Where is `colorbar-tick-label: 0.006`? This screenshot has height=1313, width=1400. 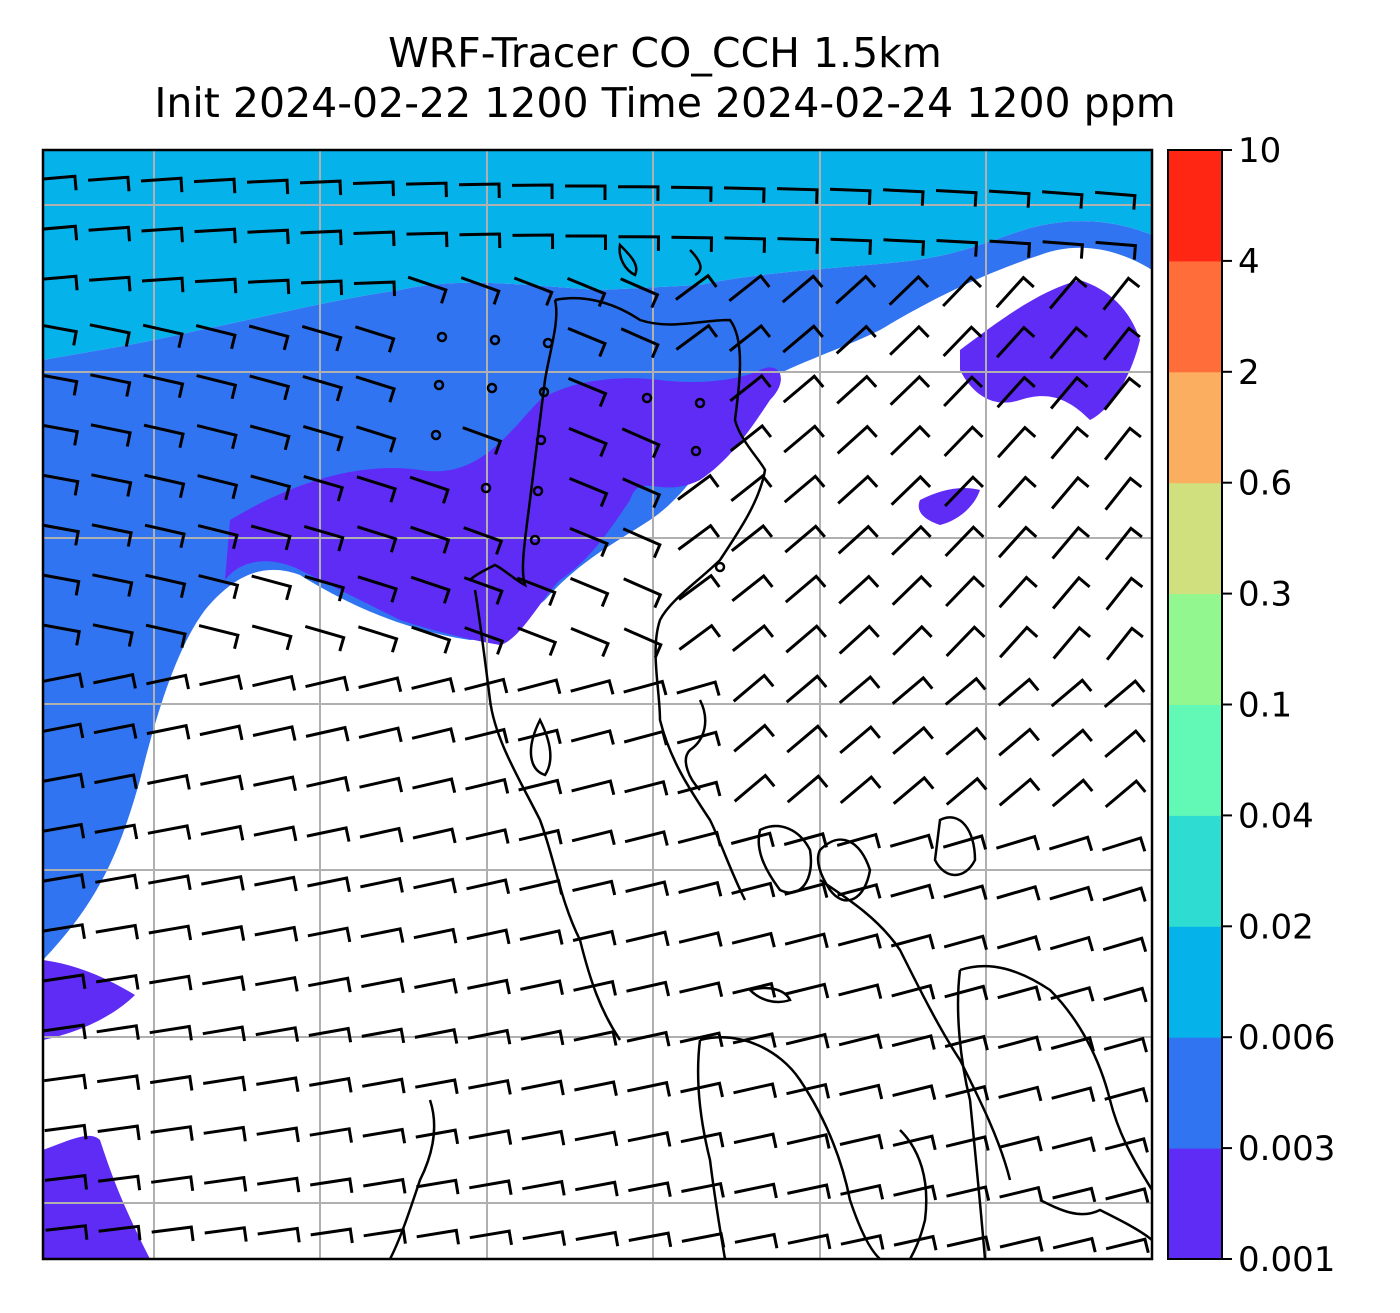
colorbar-tick-label: 0.006 is located at coordinates (1286, 1038).